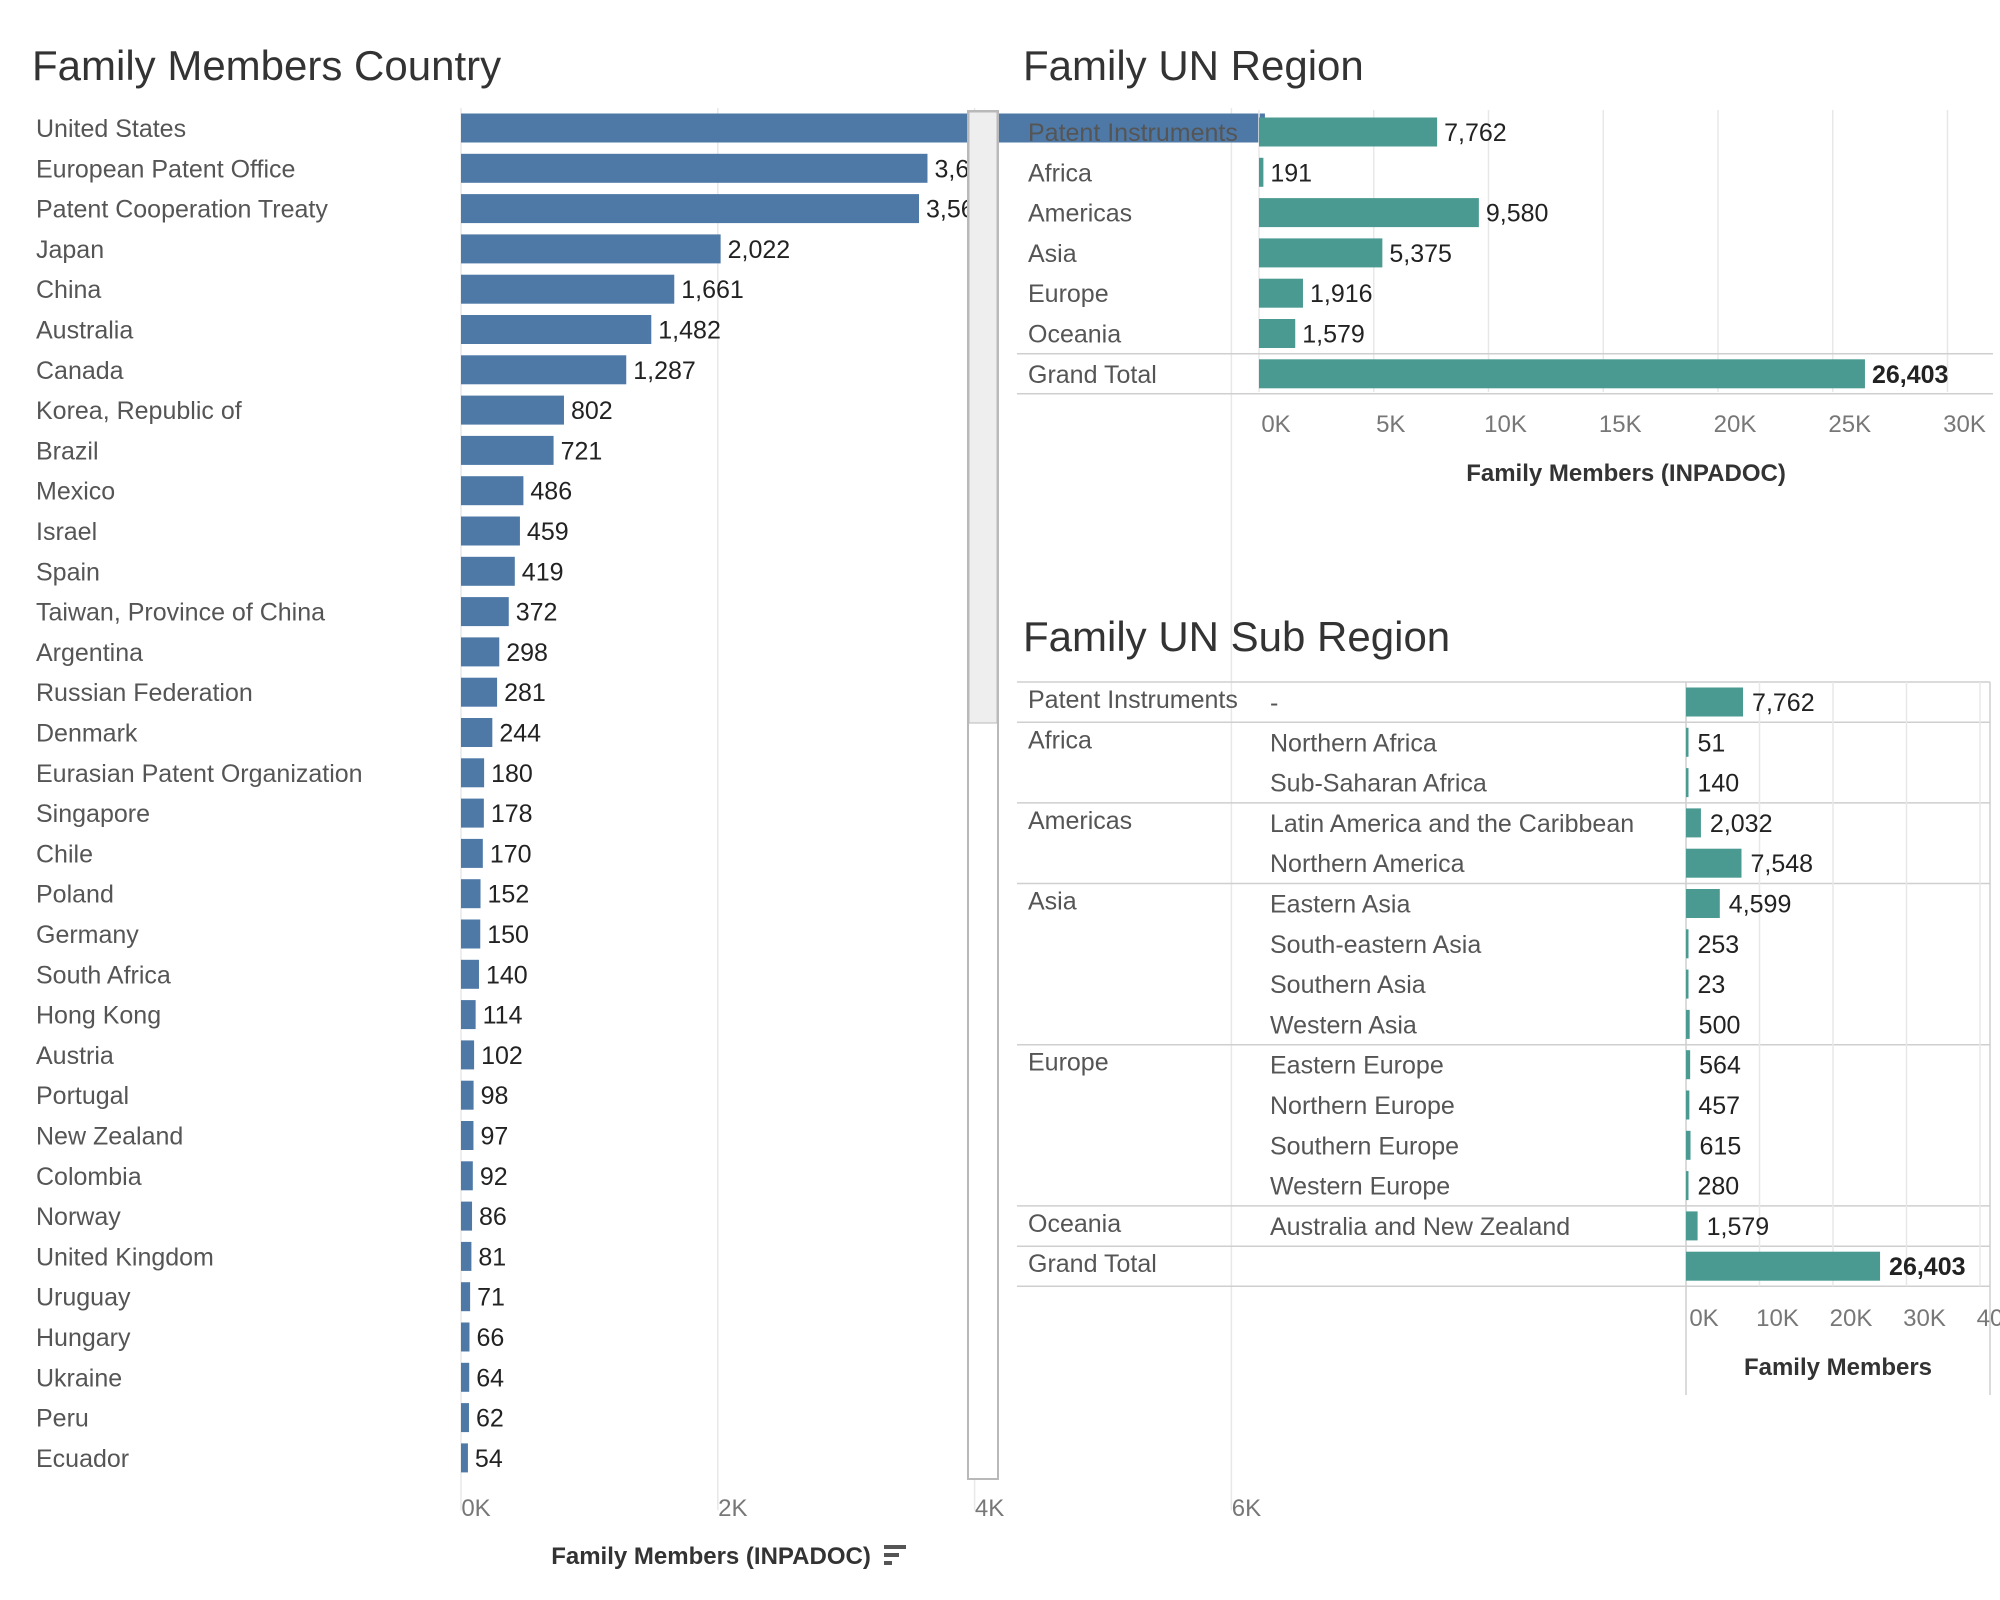 The height and width of the screenshot is (1600, 2000). I want to click on country-category-label: New Zealand, so click(109, 1137).